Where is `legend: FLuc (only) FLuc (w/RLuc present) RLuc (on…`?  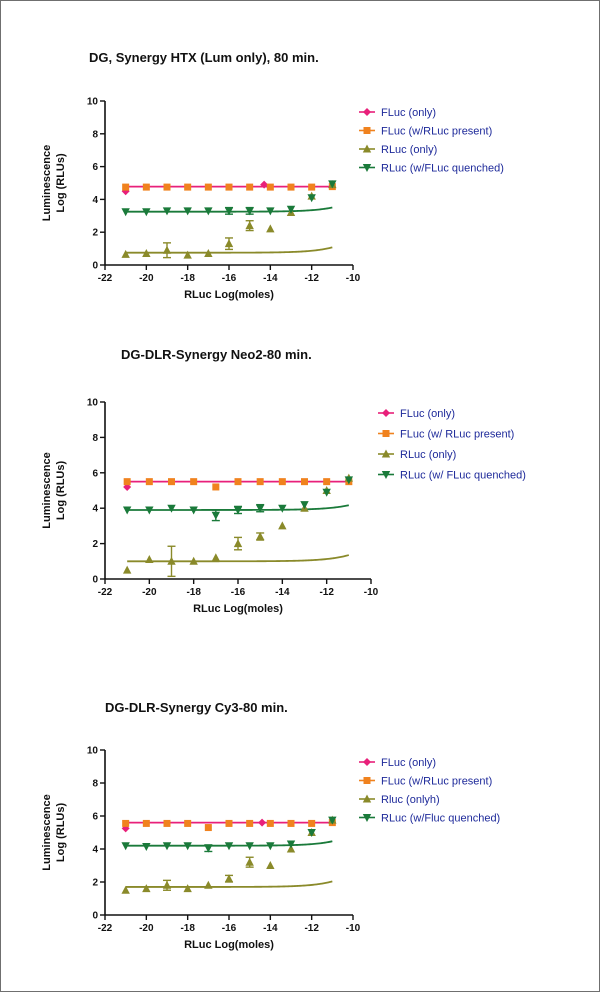
legend: FLuc (only) FLuc (w/RLuc present) RLuc (on… is located at coordinates (431, 141).